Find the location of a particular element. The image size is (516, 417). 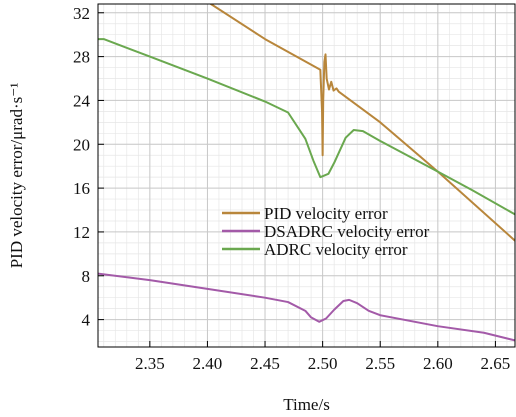

y-tick-label: 16 is located at coordinates (81, 188).